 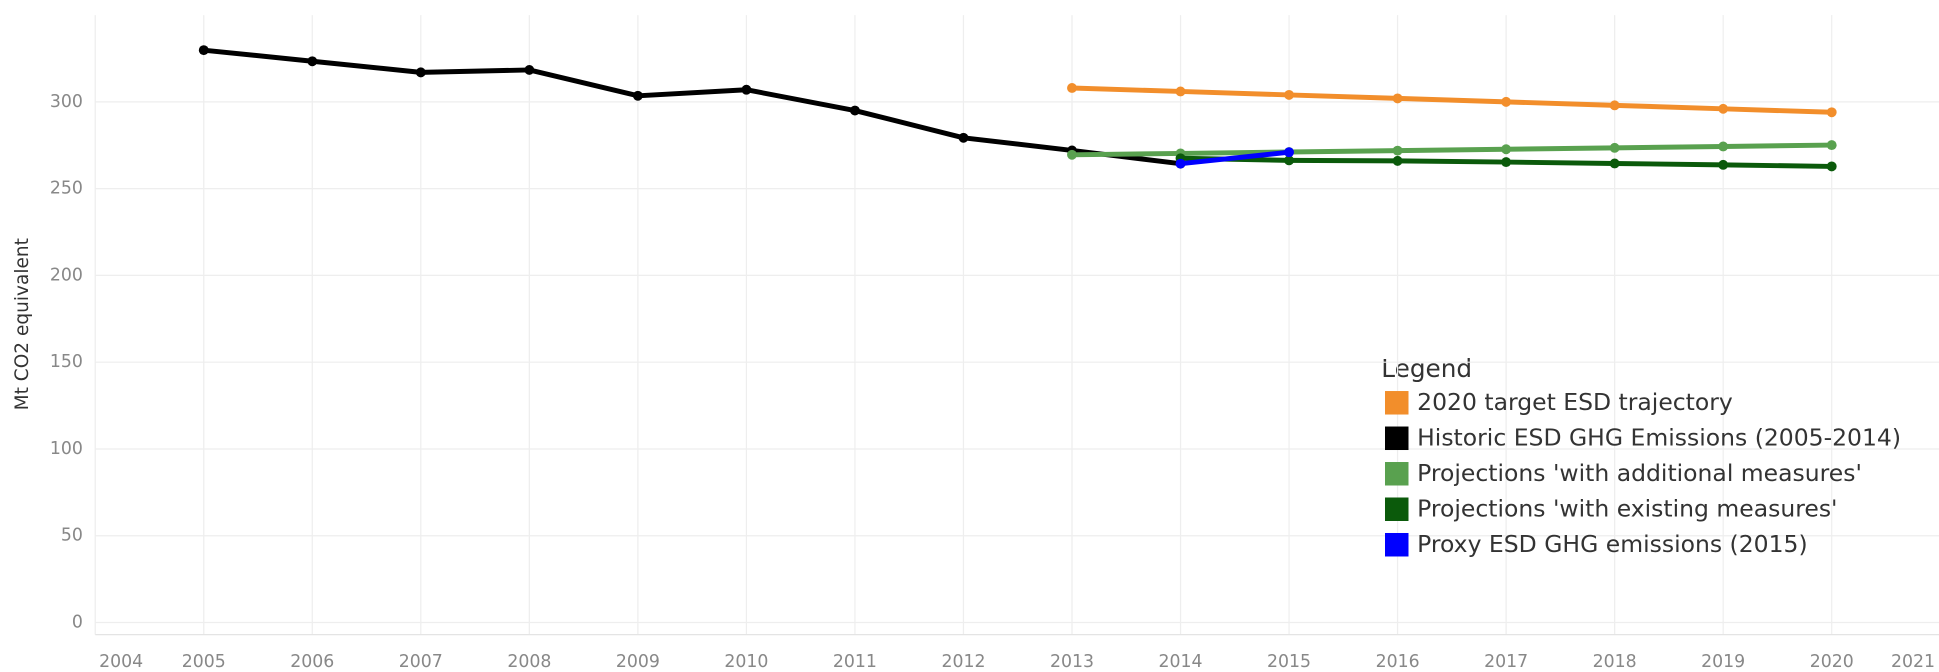 What do you see at coordinates (1615, 662) in the screenshot?
I see `x-tick-label: 2018` at bounding box center [1615, 662].